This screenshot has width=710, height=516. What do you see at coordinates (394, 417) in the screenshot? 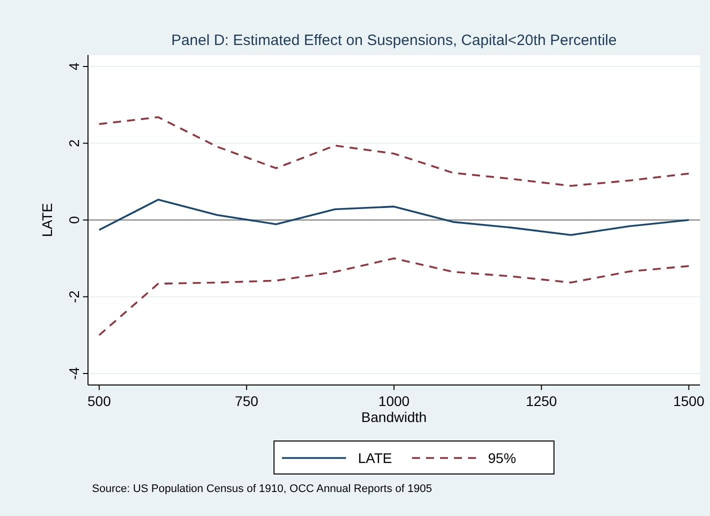
I see `x-axis-title: Bandwidth` at bounding box center [394, 417].